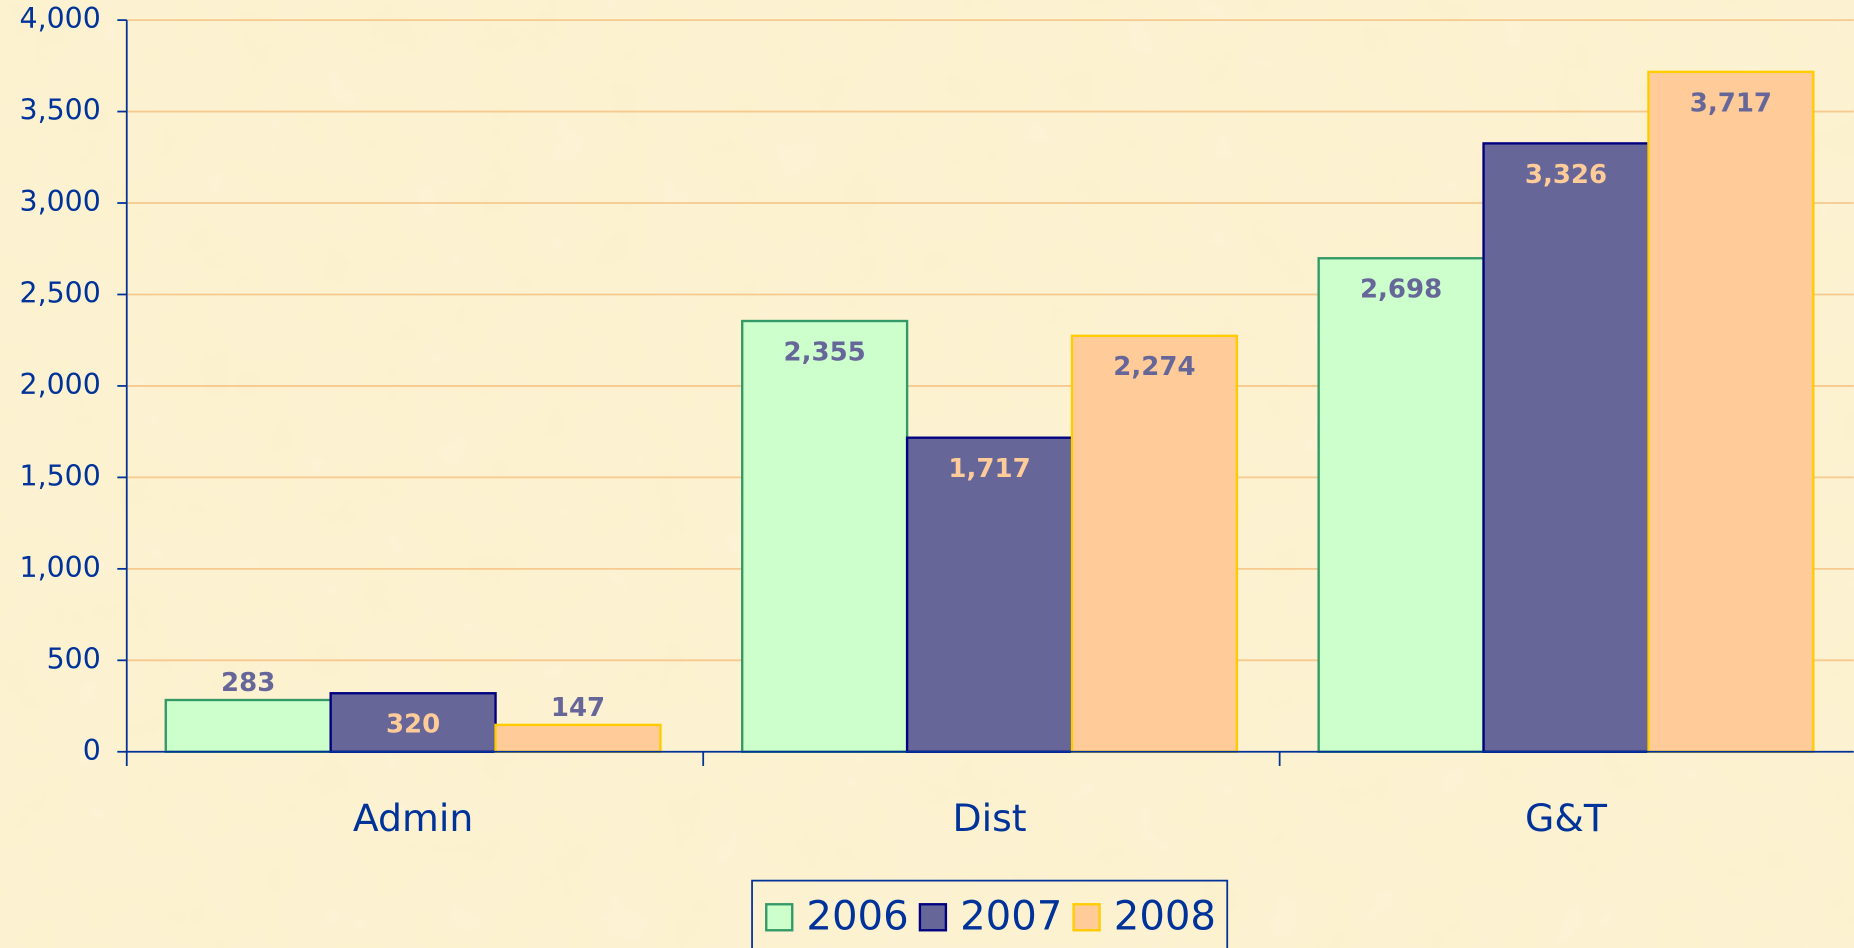  Describe the element at coordinates (1566, 175) in the screenshot. I see `data-label: 3,326` at that location.